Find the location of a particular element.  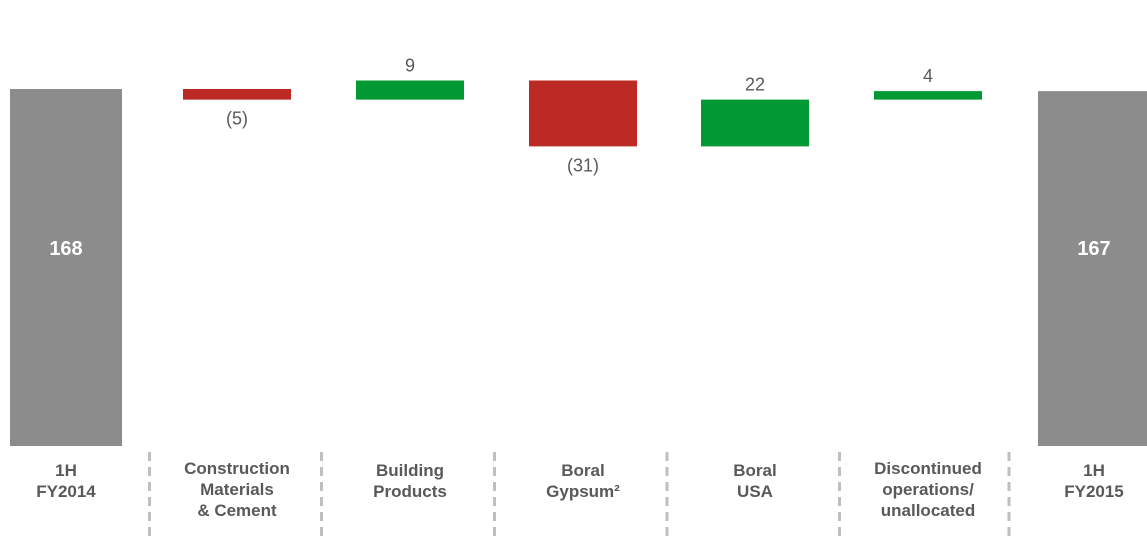

category-label-line: unallocated is located at coordinates (928, 510).